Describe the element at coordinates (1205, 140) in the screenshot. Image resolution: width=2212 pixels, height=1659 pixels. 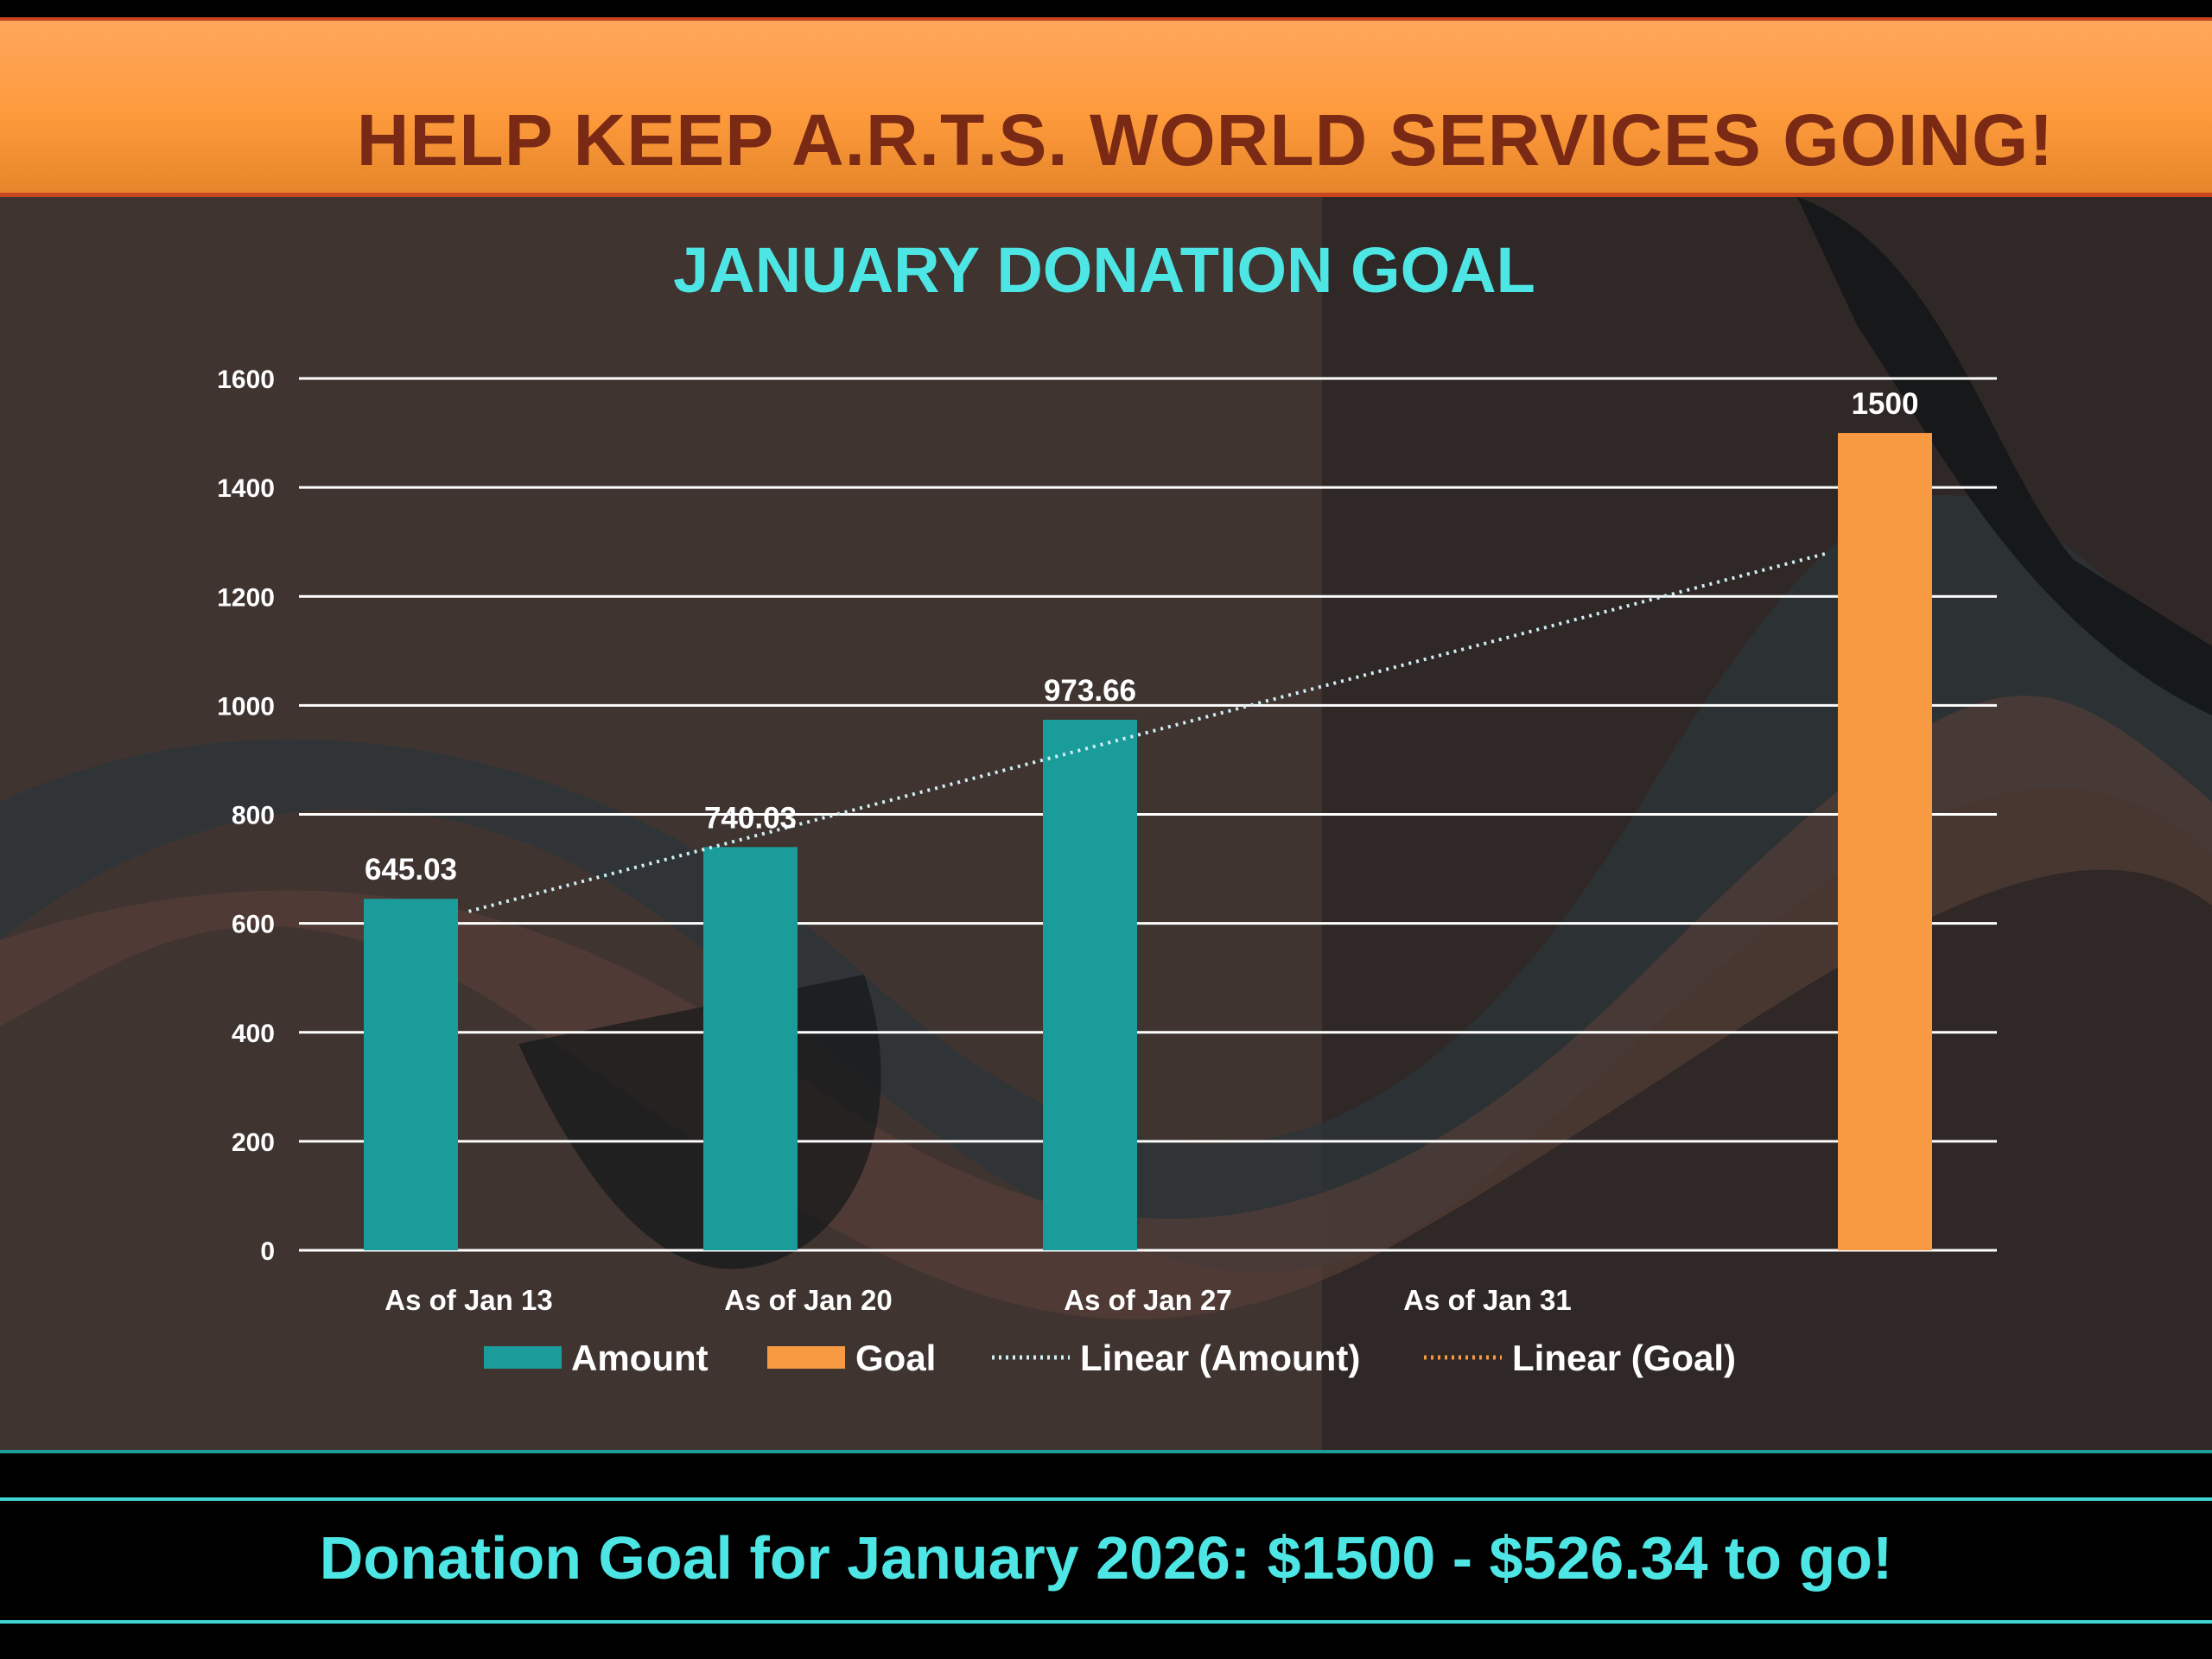
I see `header-title: HELP KEEP A.R.T.S. WORLD SERVICES GOING!` at that location.